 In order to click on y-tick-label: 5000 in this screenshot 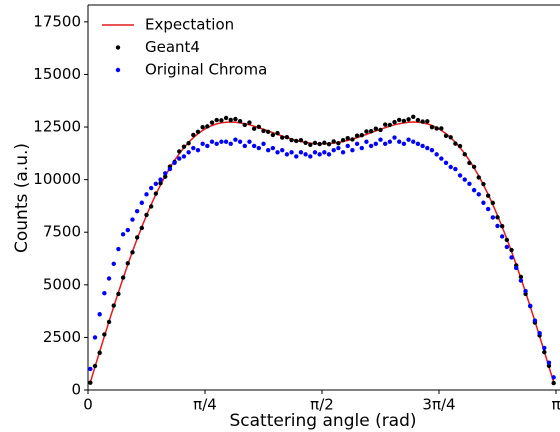, I will do `click(62, 284)`.